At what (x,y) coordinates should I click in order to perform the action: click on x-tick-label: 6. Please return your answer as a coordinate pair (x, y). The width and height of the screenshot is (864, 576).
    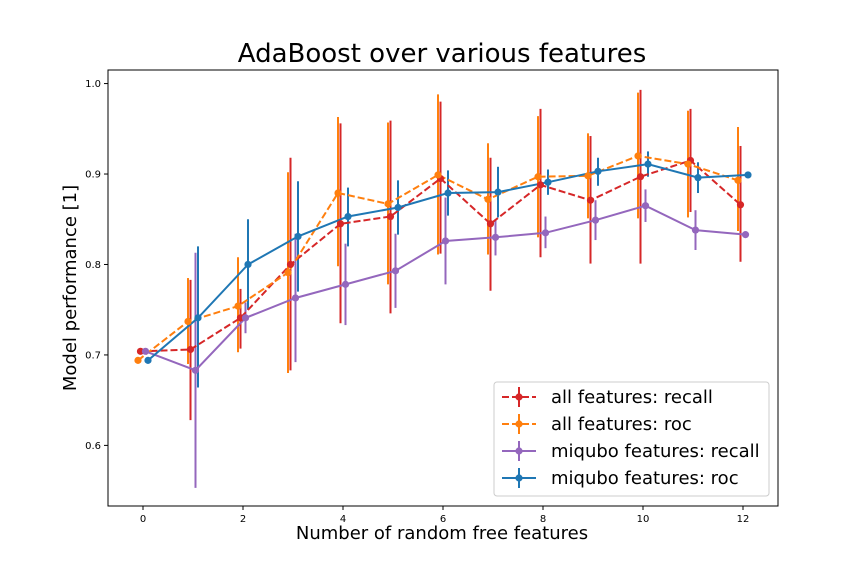
    Looking at the image, I should click on (443, 519).